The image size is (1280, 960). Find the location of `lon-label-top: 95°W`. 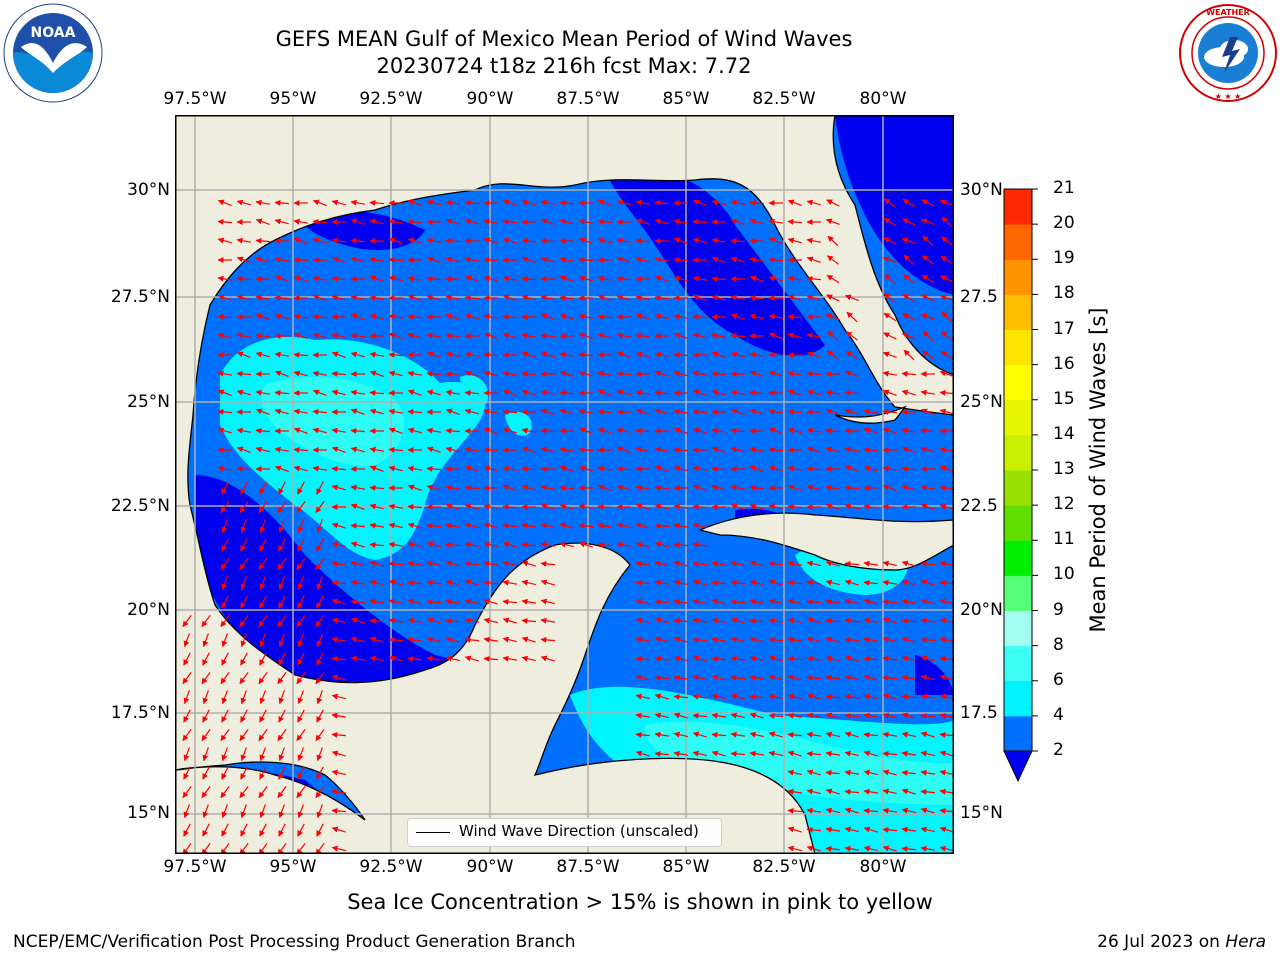

lon-label-top: 95°W is located at coordinates (293, 99).